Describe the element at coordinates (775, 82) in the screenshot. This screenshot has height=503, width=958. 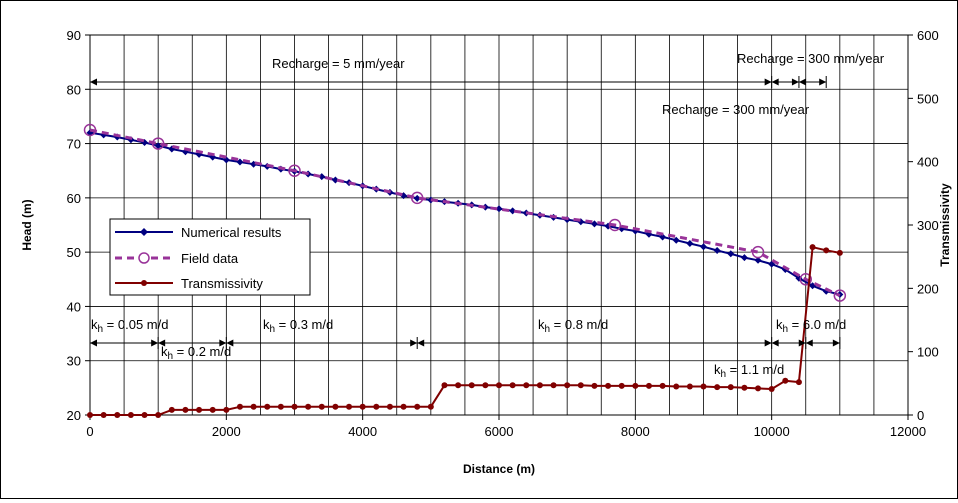
I see `arrow-recharge-a-head-left` at that location.